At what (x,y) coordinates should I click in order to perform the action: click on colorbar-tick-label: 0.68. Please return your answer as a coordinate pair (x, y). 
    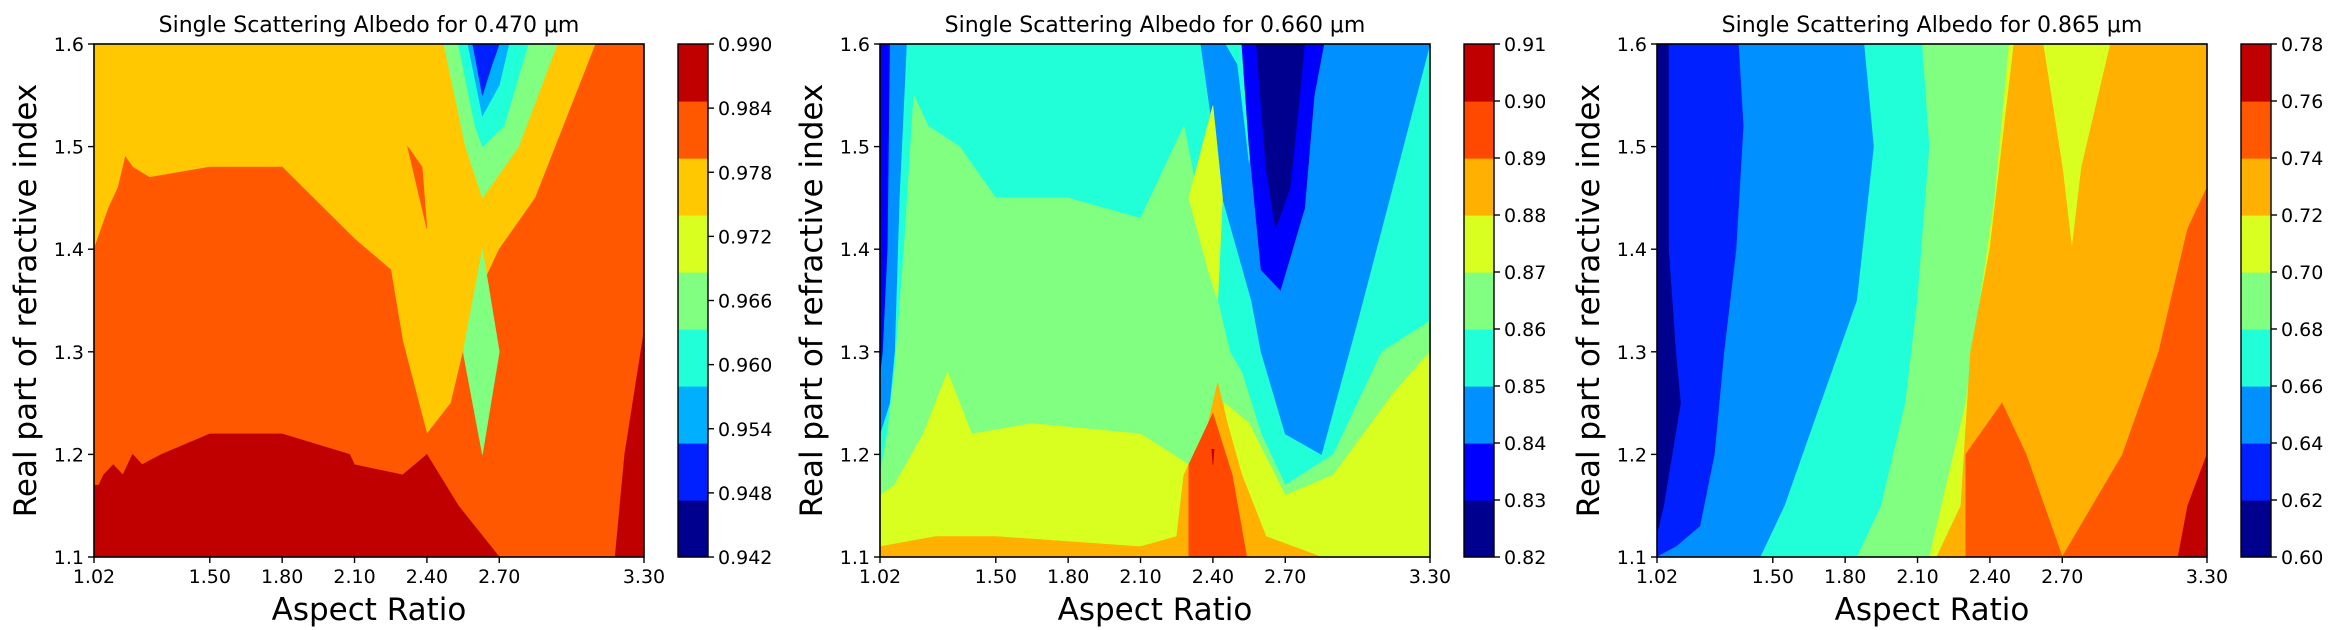
    Looking at the image, I should click on (2302, 330).